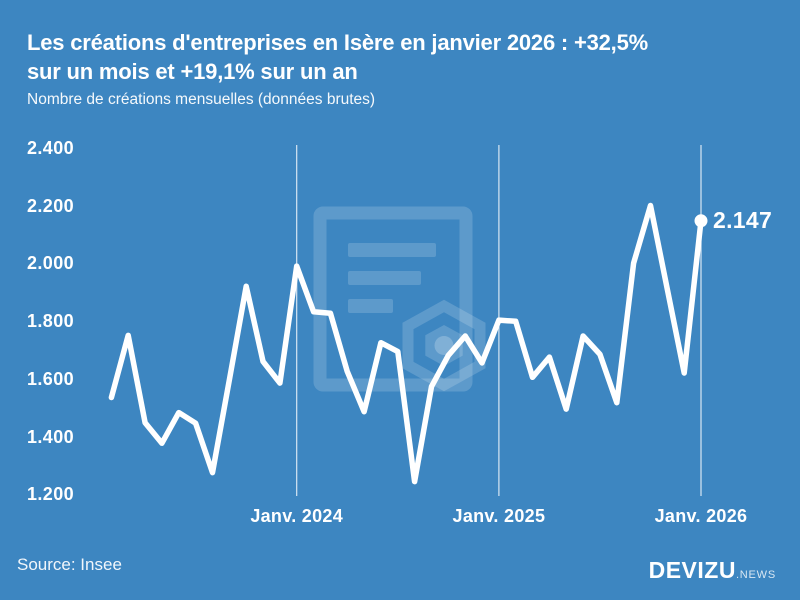  Describe the element at coordinates (51, 147) in the screenshot. I see `y-tick-label: 2.400` at that location.